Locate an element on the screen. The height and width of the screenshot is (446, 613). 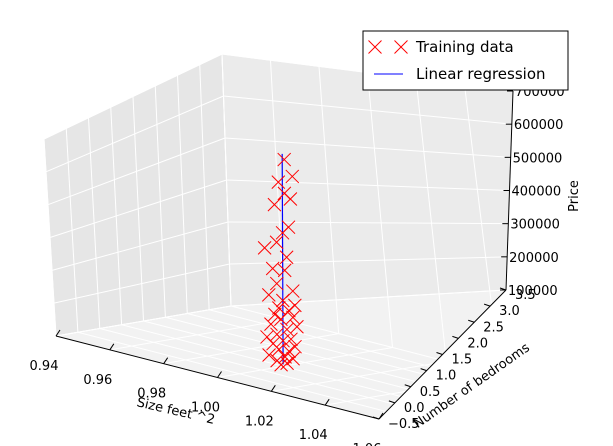
y-tick-label: 0.5 is located at coordinates (430, 392).